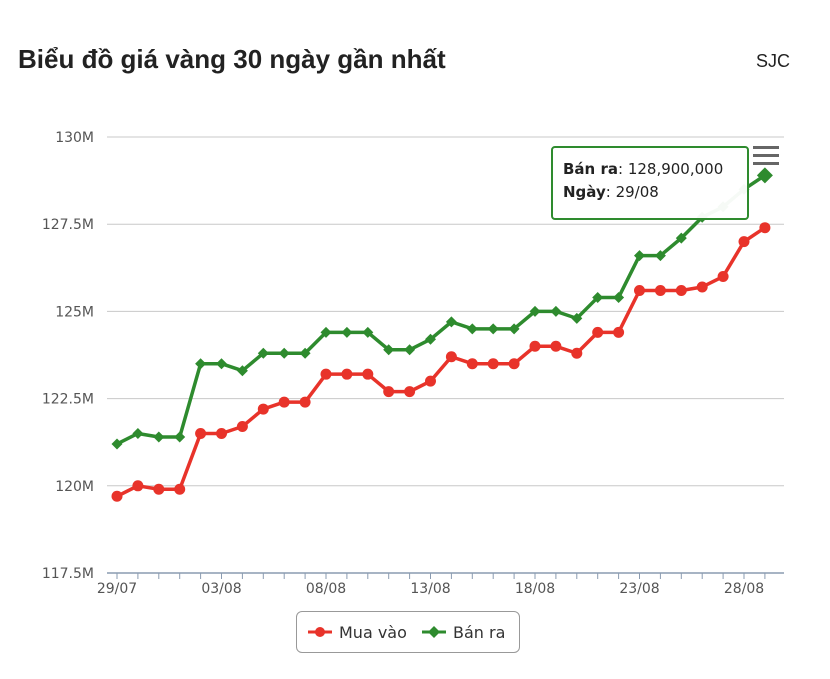 This screenshot has width=830, height=679. What do you see at coordinates (74, 138) in the screenshot?
I see `y-tick-label: 130M` at bounding box center [74, 138].